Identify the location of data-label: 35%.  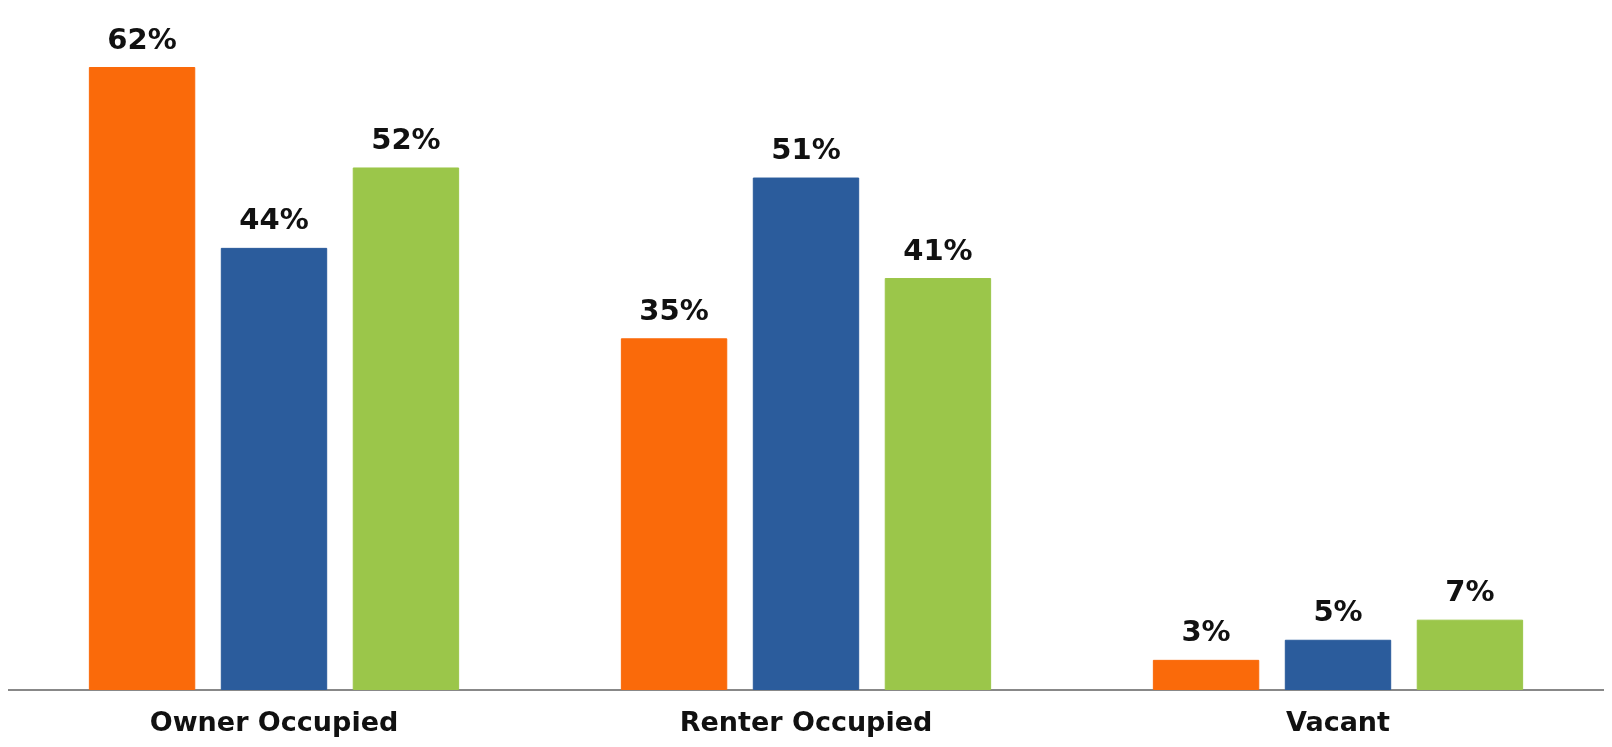
(674, 309).